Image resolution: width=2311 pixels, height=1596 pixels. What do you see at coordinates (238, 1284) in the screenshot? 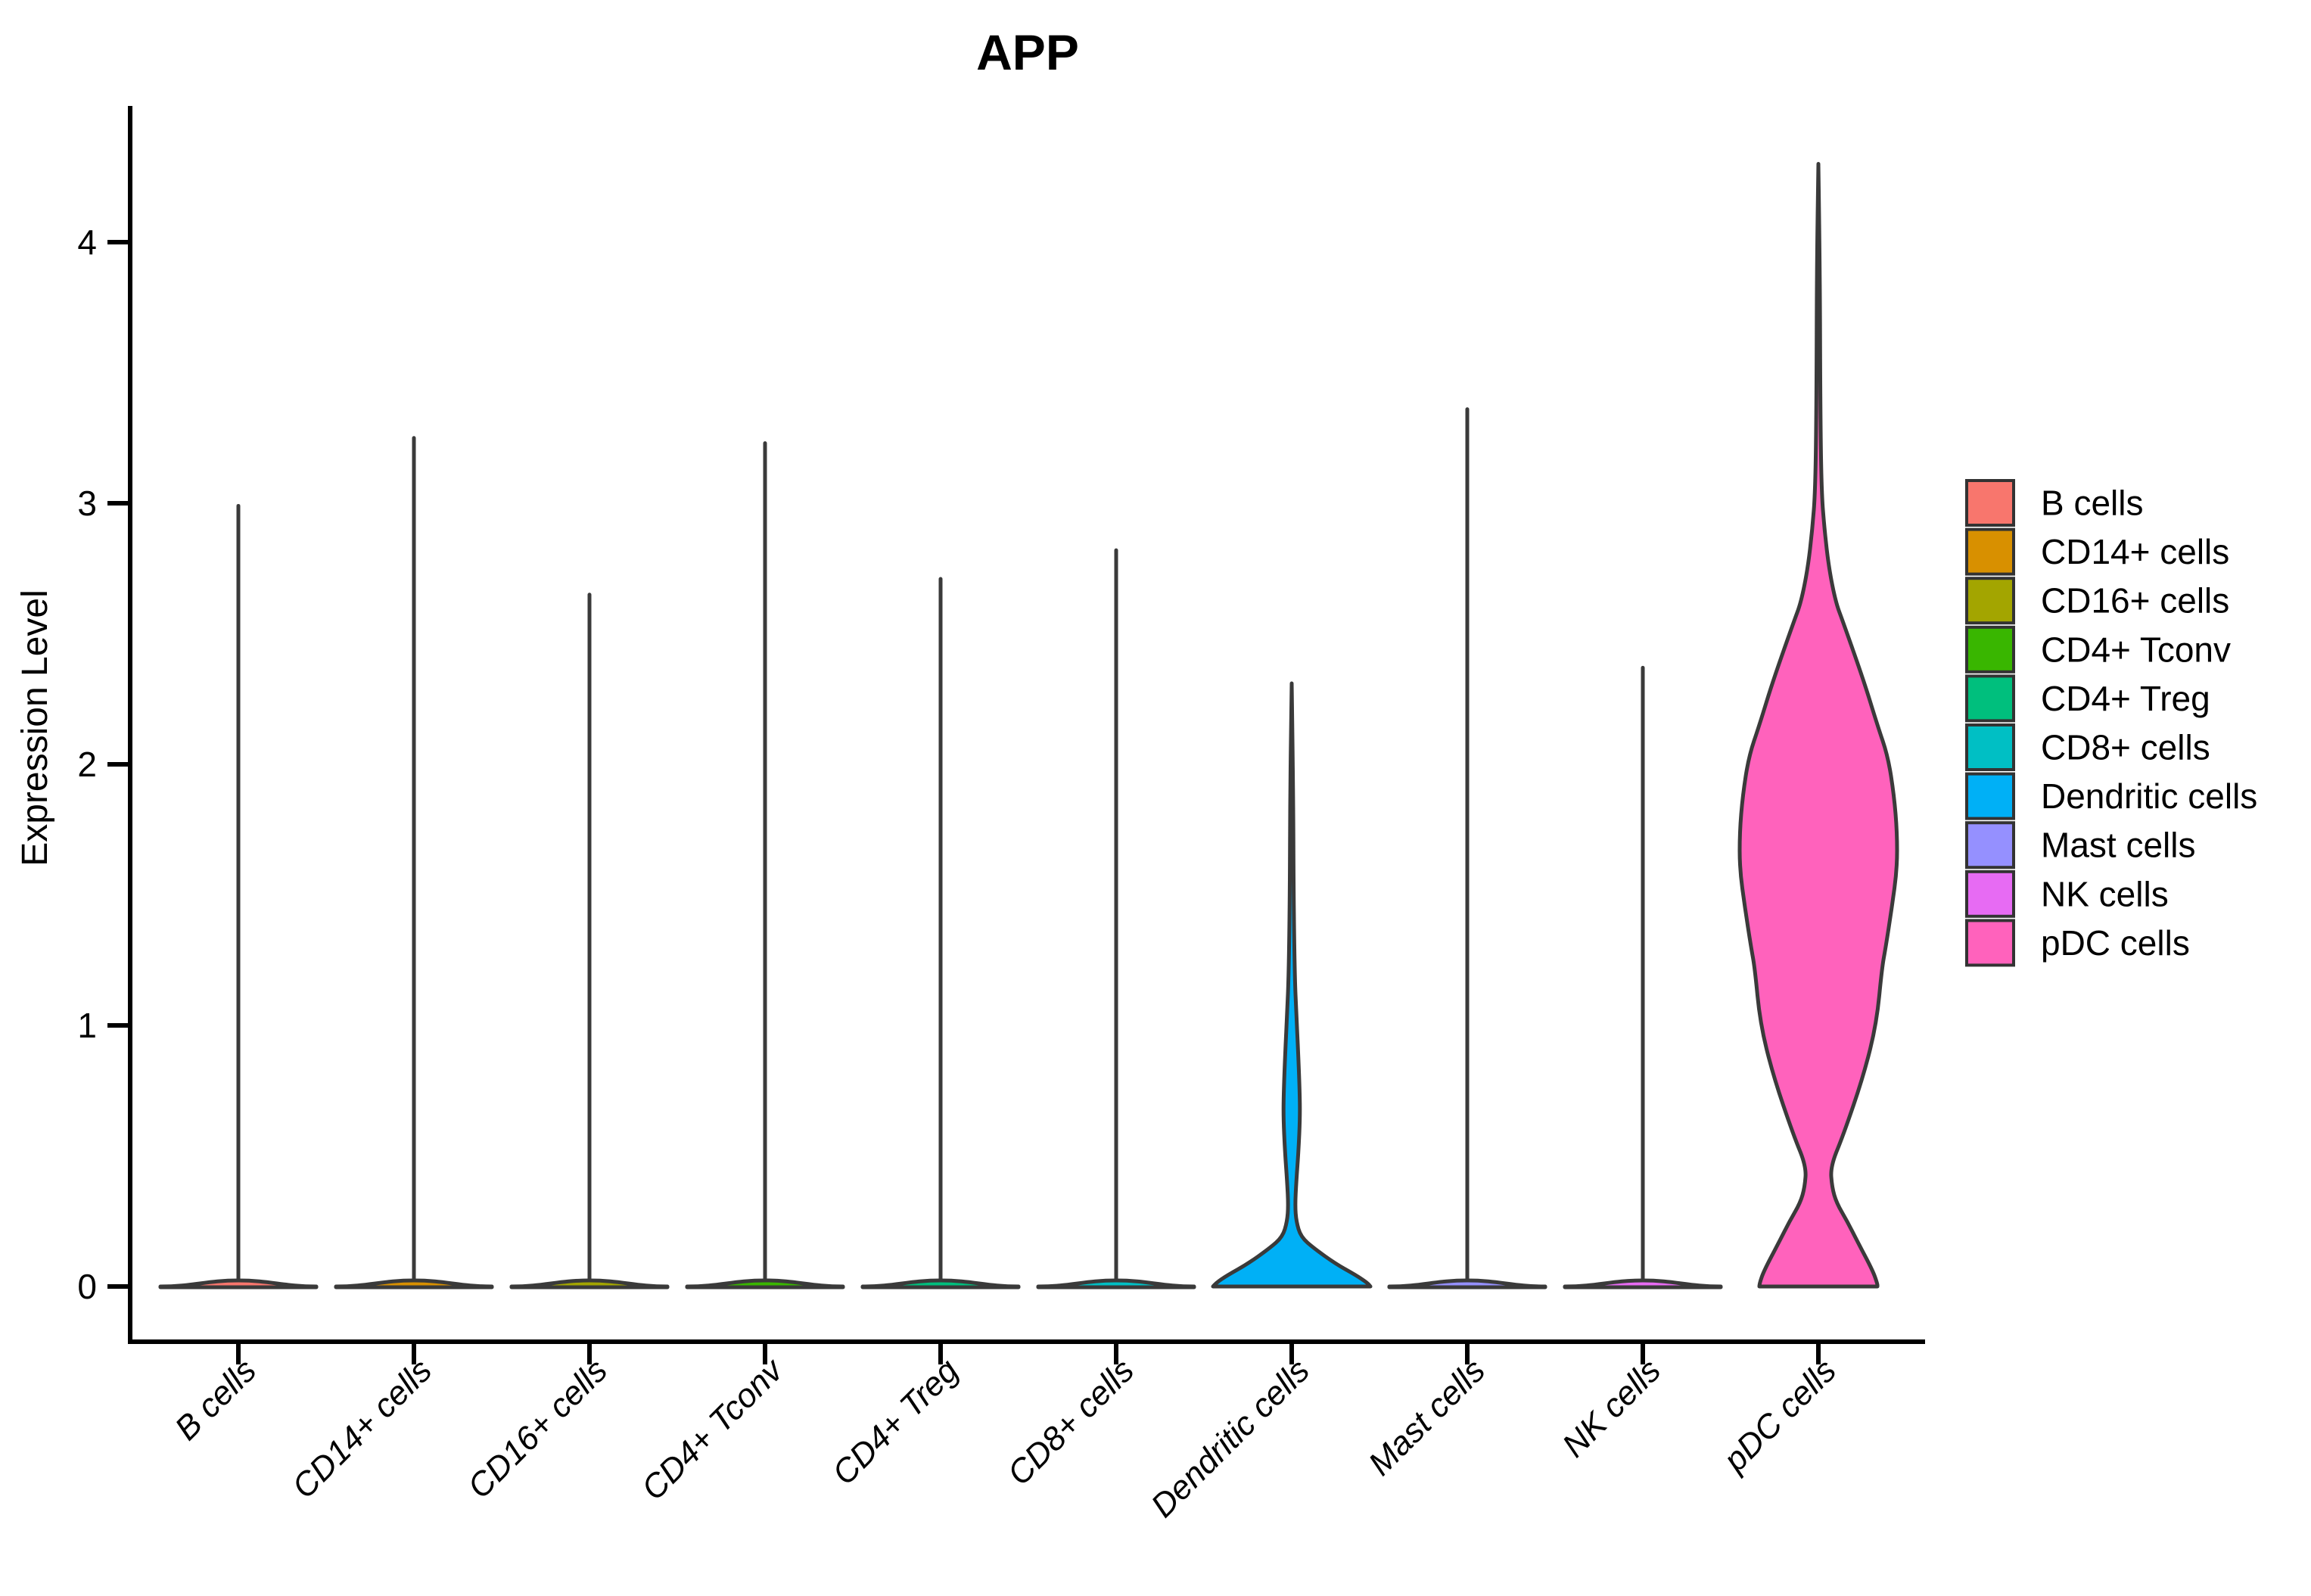
I see `violin-b-cells-base` at bounding box center [238, 1284].